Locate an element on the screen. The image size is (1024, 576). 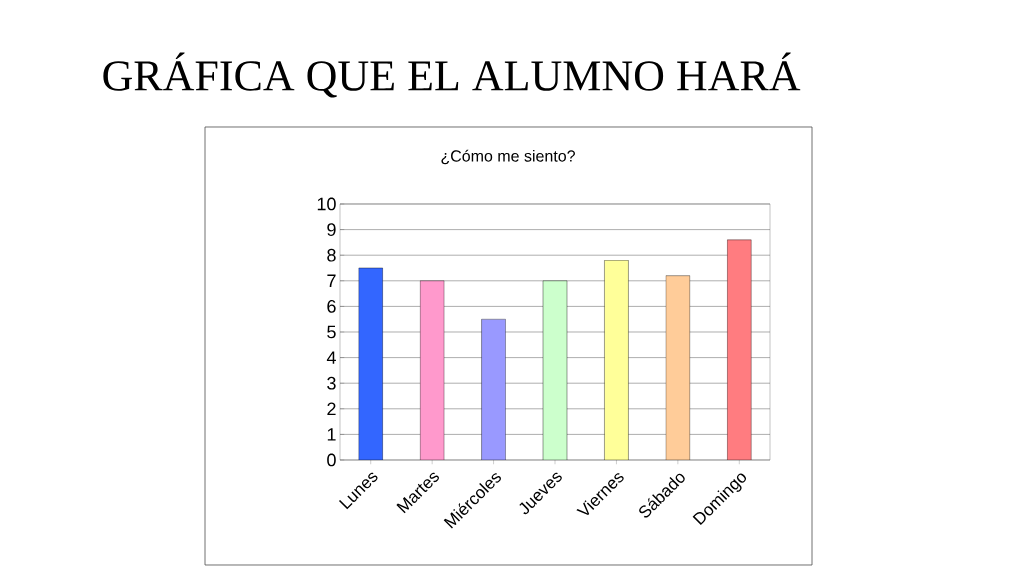
y-tick-label: 6 is located at coordinates (331, 306).